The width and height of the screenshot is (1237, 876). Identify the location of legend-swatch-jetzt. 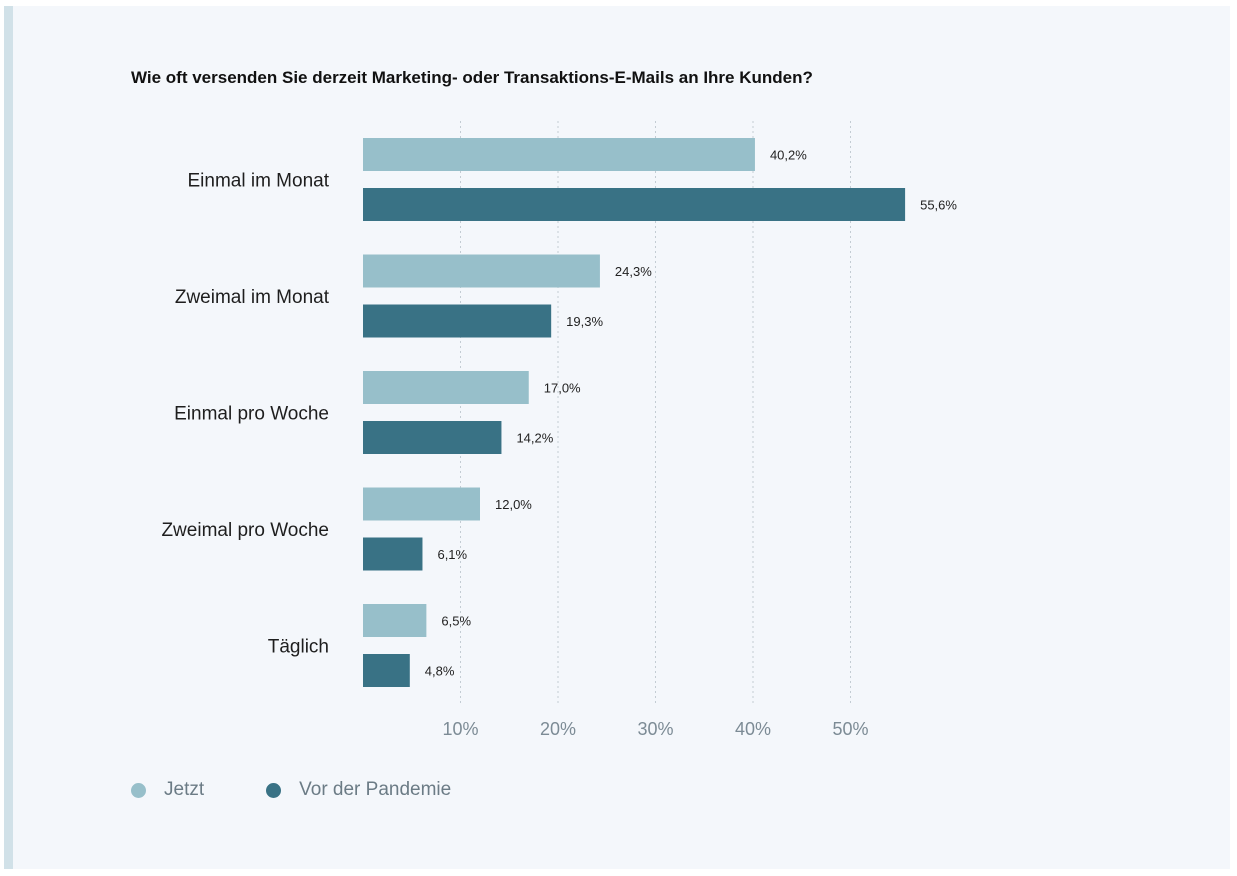
(138, 790).